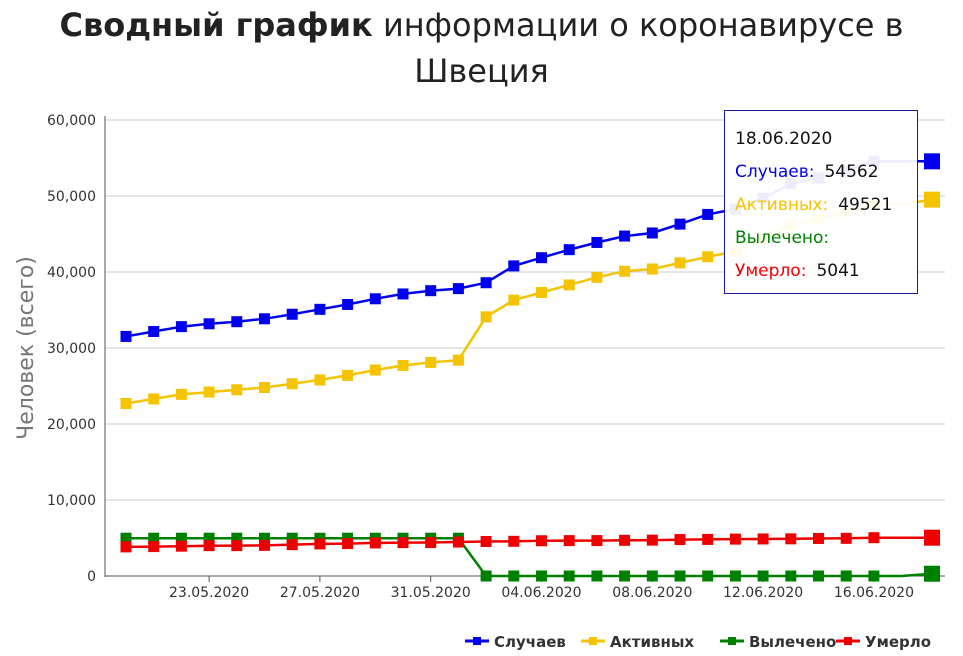 Image resolution: width=963 pixels, height=656 pixels. I want to click on legend-item-recovered: Вылечено, so click(778, 642).